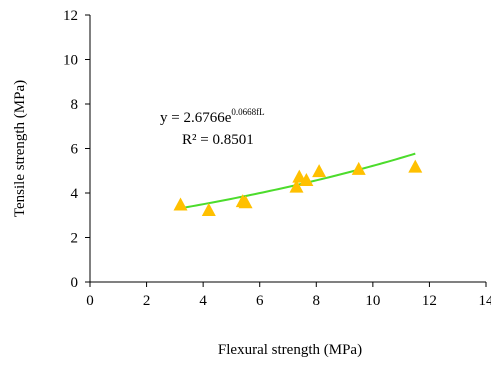 This screenshot has height=365, width=491. Describe the element at coordinates (75, 283) in the screenshot. I see `y-tick-label: 0` at that location.